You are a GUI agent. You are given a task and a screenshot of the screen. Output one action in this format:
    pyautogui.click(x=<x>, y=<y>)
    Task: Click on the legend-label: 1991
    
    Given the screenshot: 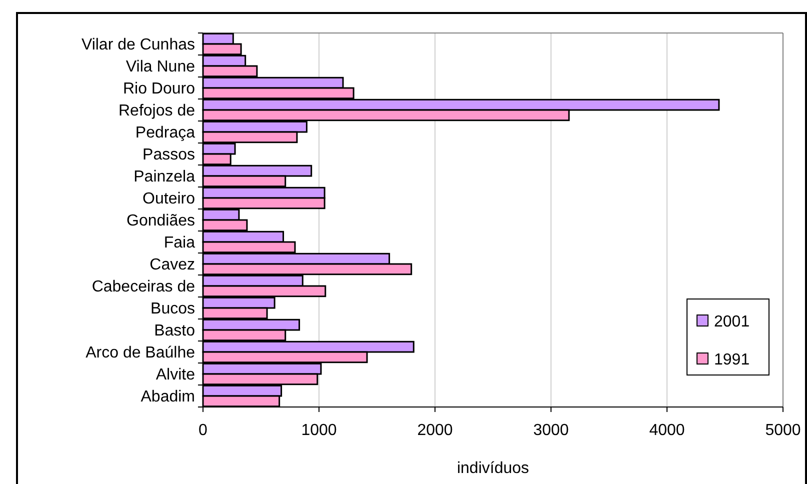 What is the action you would take?
    pyautogui.click(x=732, y=360)
    